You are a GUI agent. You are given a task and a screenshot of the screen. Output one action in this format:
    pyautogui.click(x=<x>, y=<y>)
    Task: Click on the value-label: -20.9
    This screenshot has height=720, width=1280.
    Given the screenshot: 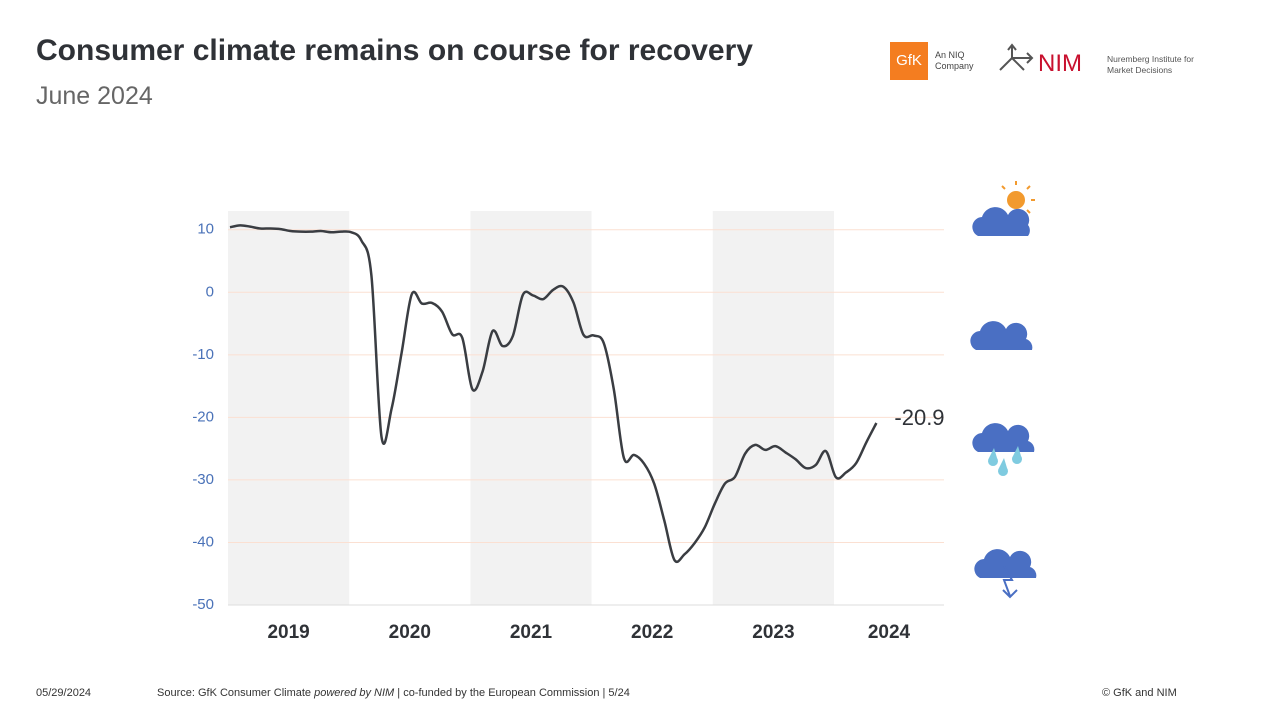 What is the action you would take?
    pyautogui.click(x=919, y=417)
    